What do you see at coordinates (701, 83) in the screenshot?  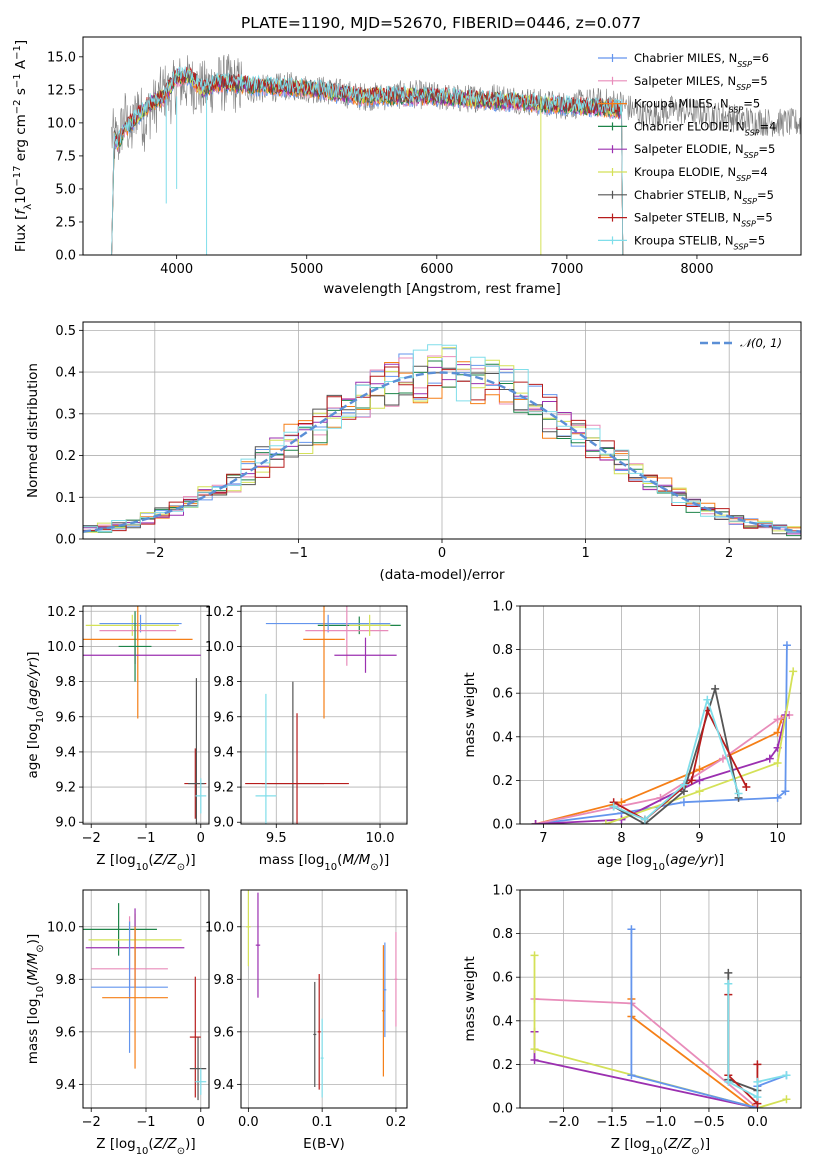 I see `legend-label: Salpeter MILES, NSSP=5` at bounding box center [701, 83].